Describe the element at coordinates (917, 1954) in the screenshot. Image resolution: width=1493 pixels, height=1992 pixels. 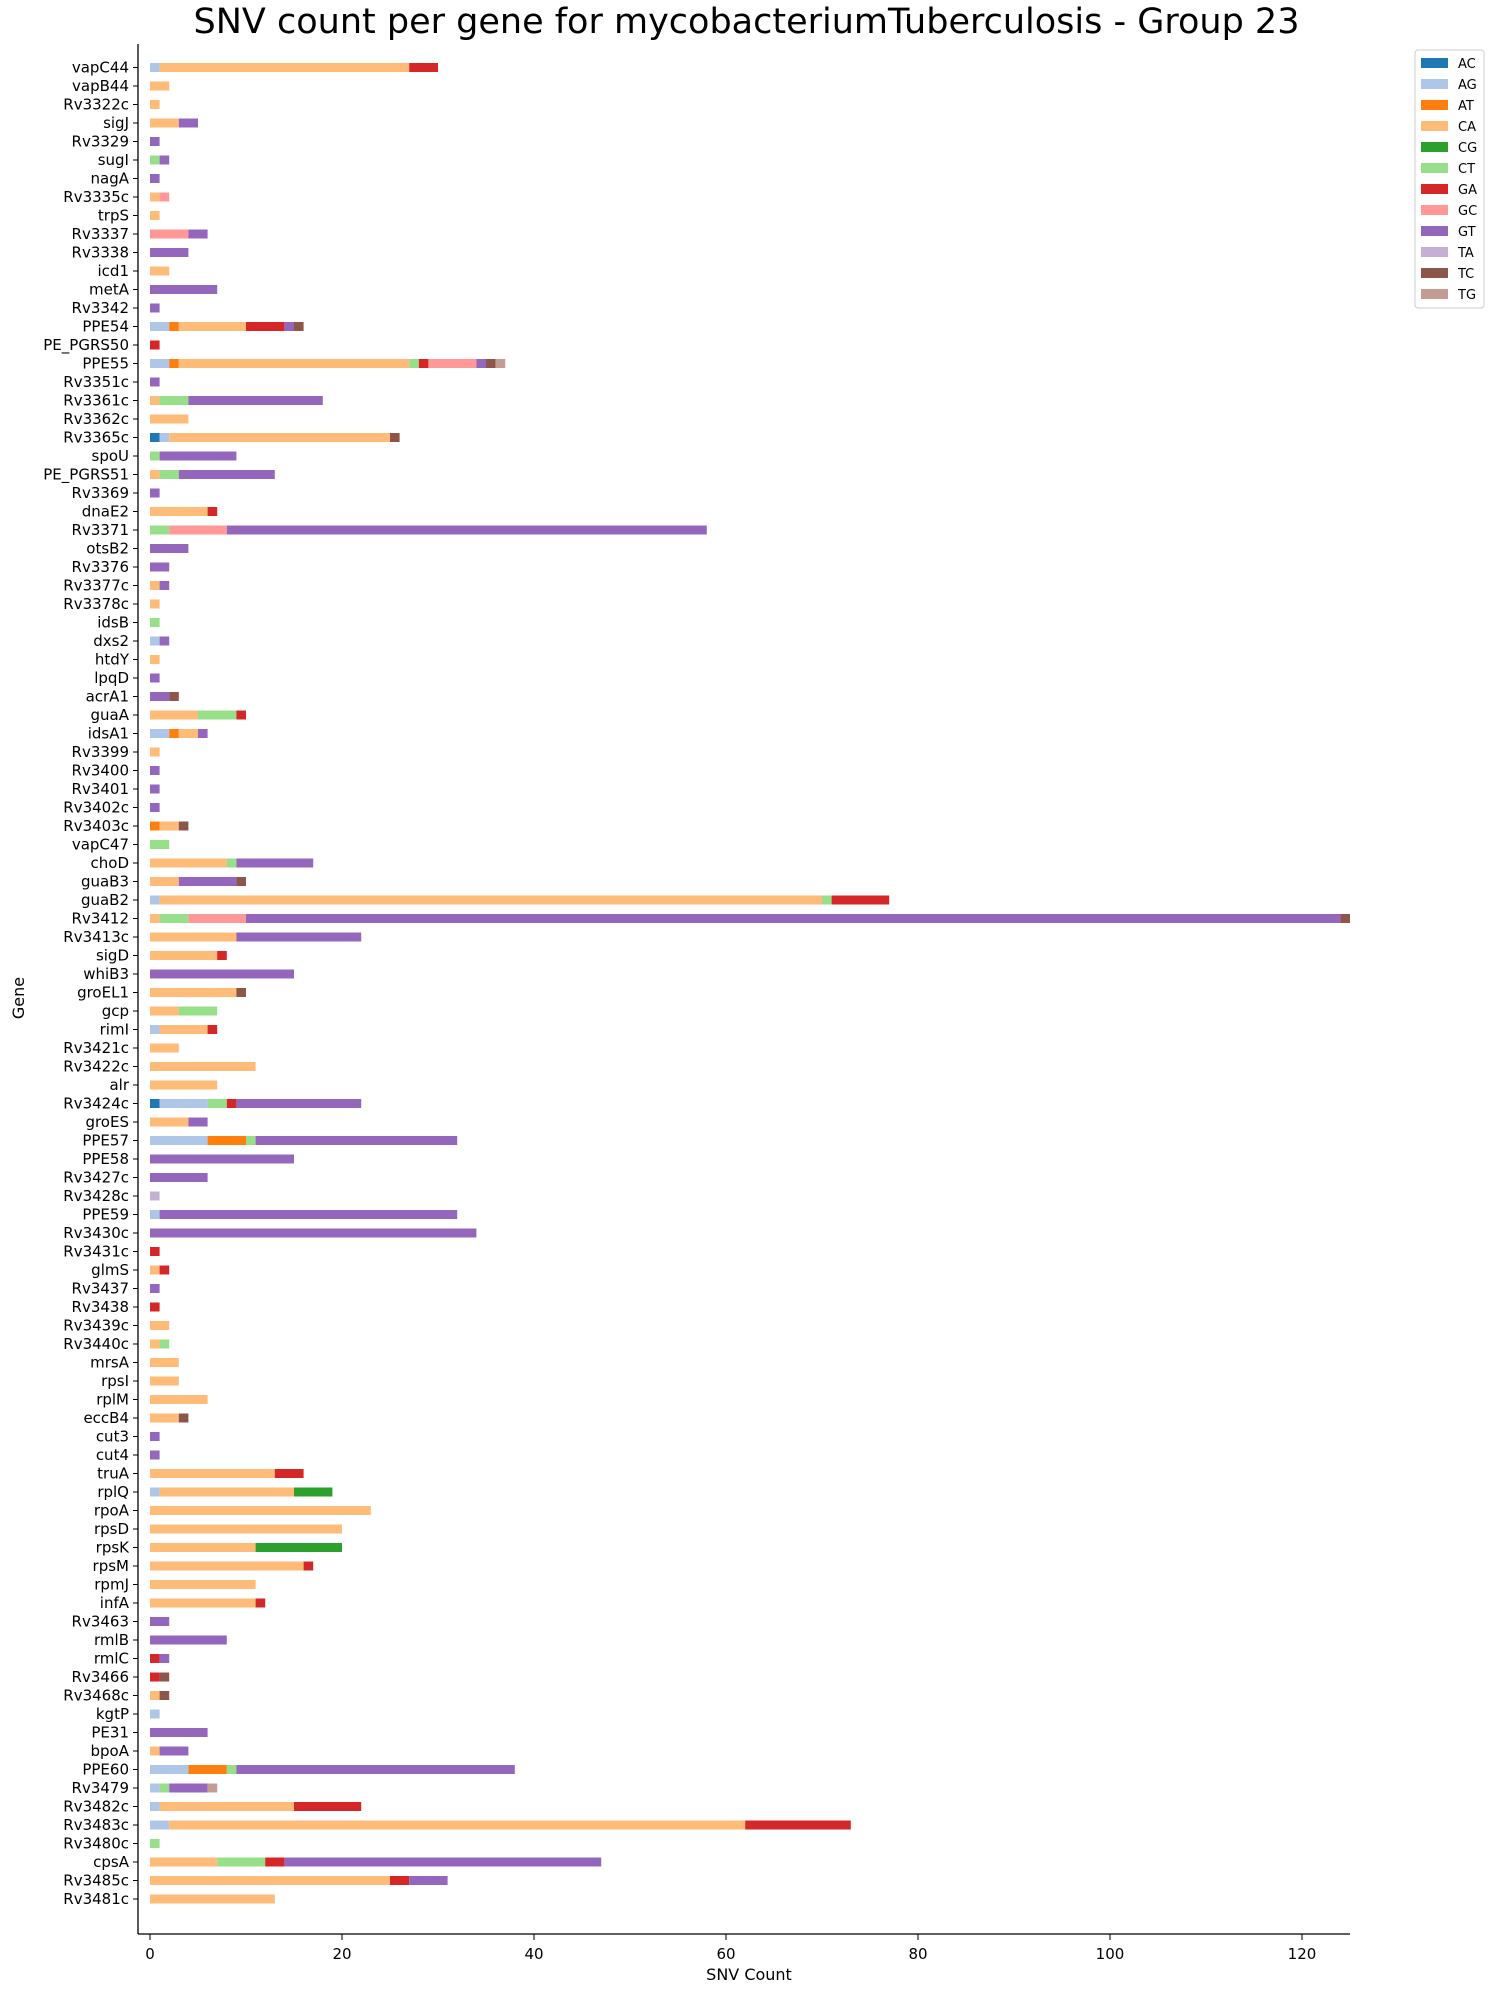
I see `x-tick-label: 80` at that location.